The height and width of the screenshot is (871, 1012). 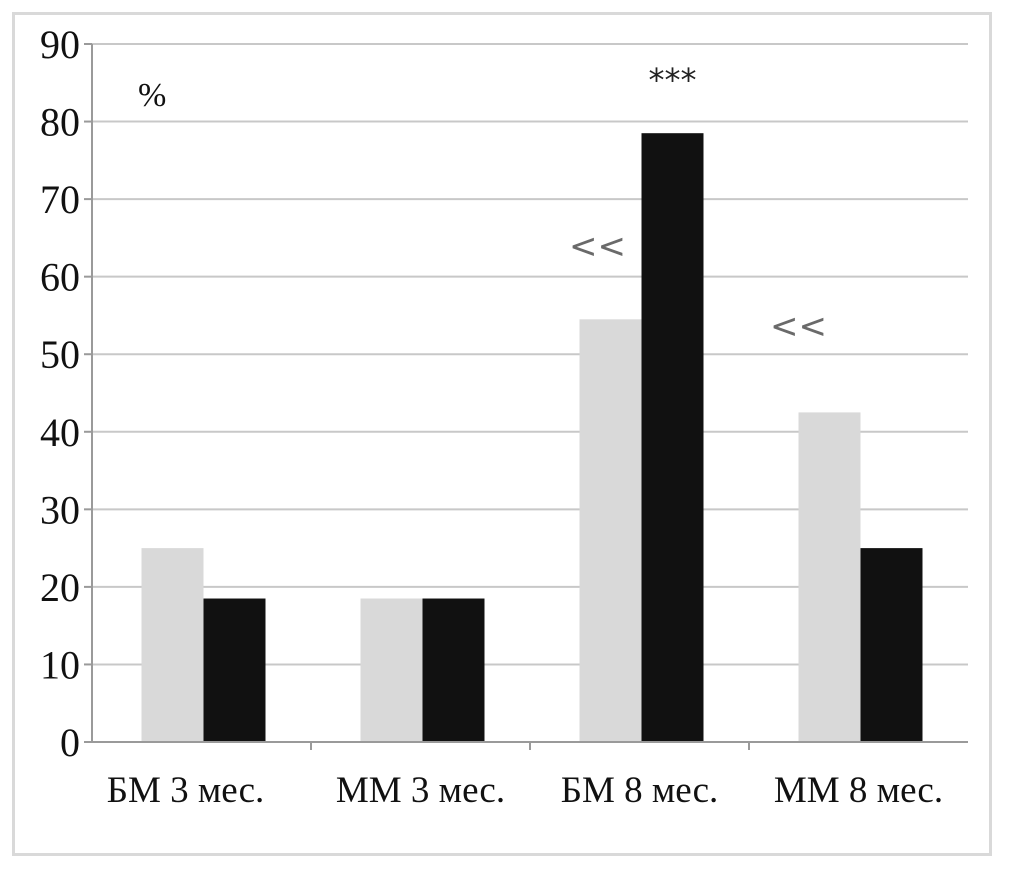 What do you see at coordinates (60, 44) in the screenshot?
I see `y-tick-label: 90` at bounding box center [60, 44].